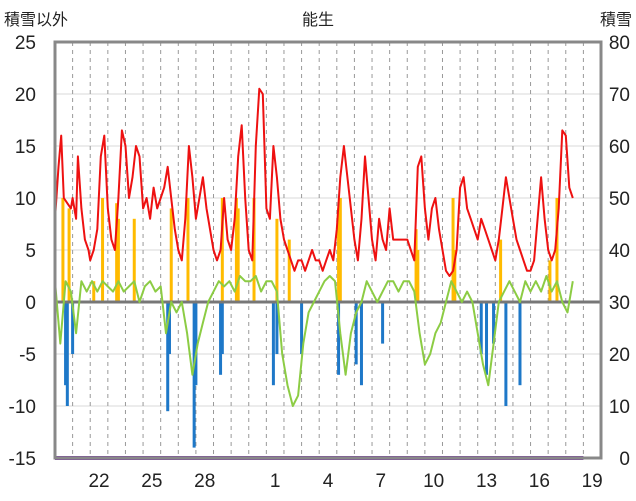 Image resolution: width=636 pixels, height=501 pixels. I want to click on x-tick-label: 13, so click(486, 481).